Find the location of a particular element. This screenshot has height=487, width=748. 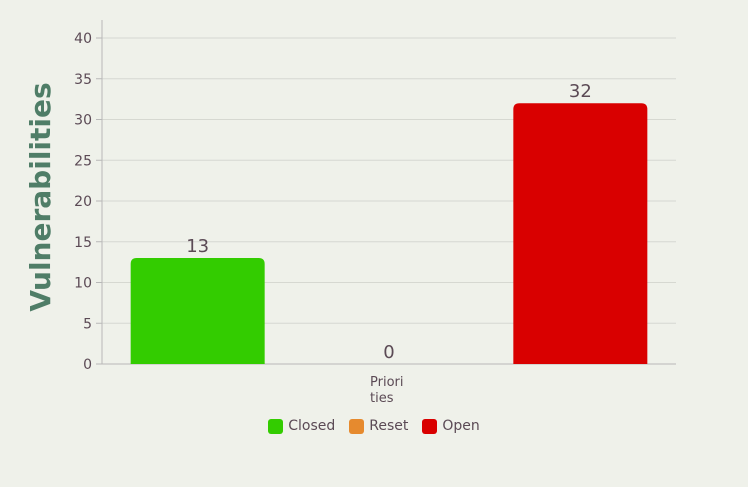

y-tick-label: 35 is located at coordinates (83, 80).